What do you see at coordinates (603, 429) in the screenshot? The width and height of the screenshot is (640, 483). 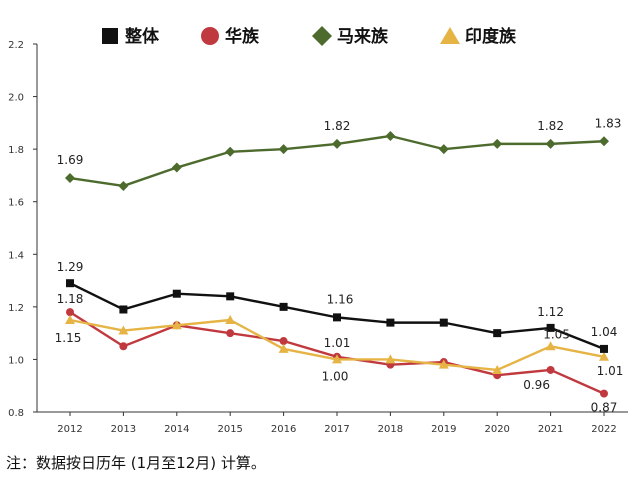 I see `x-tick-label: 2022` at bounding box center [603, 429].